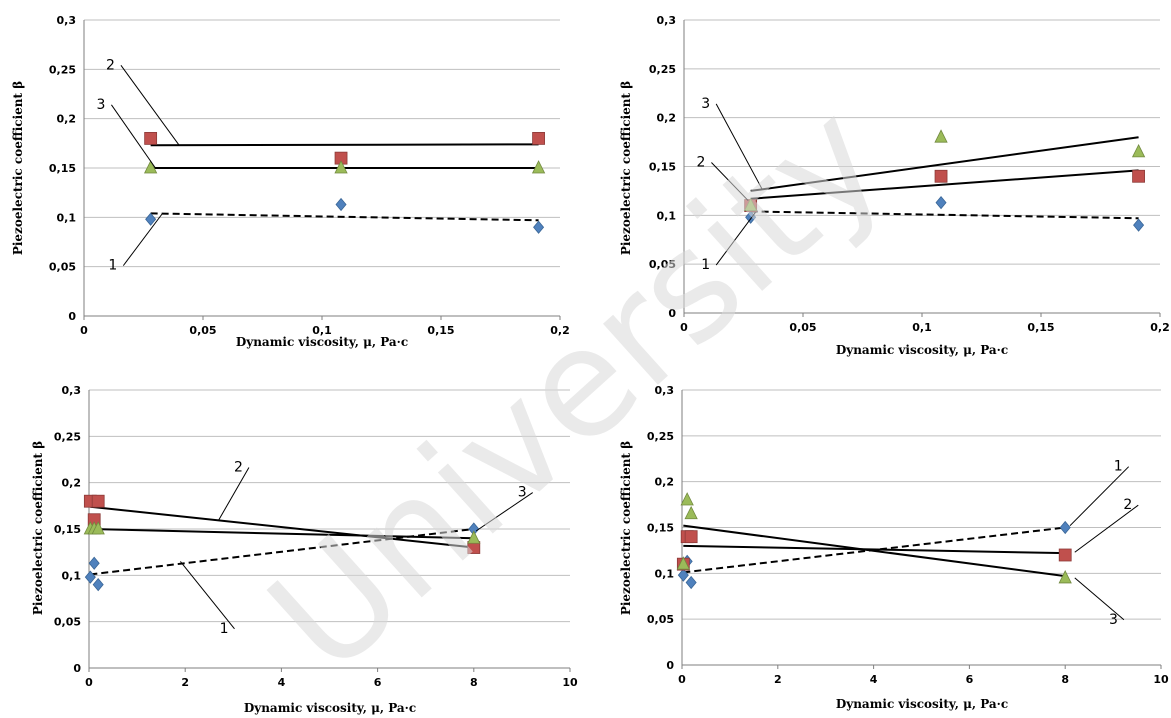 The height and width of the screenshot is (718, 1171). Describe the element at coordinates (474, 682) in the screenshot. I see `x-tick-label: 8` at that location.